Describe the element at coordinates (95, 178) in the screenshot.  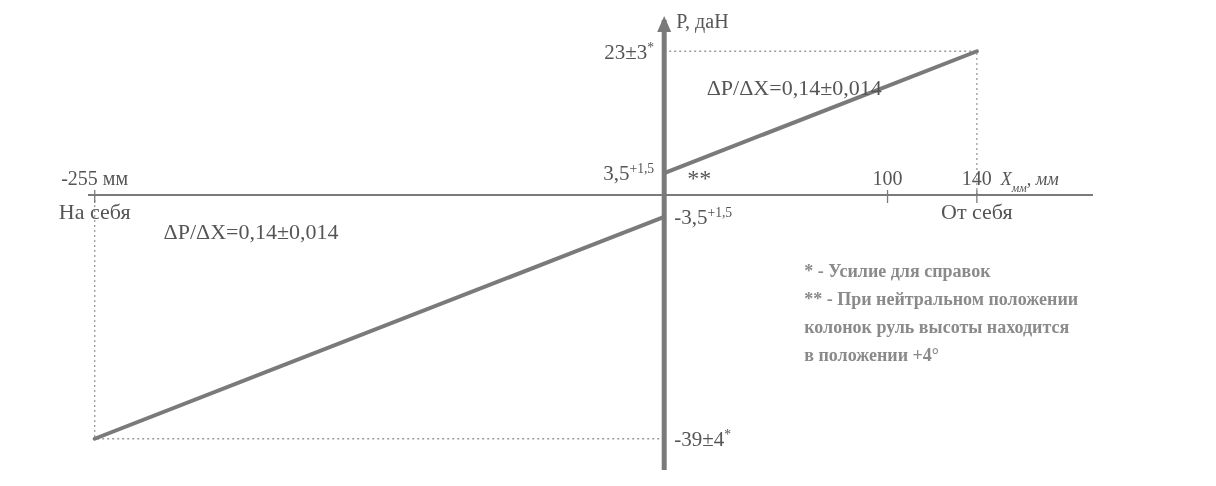
I see `x-tick-label: -255 мм` at that location.